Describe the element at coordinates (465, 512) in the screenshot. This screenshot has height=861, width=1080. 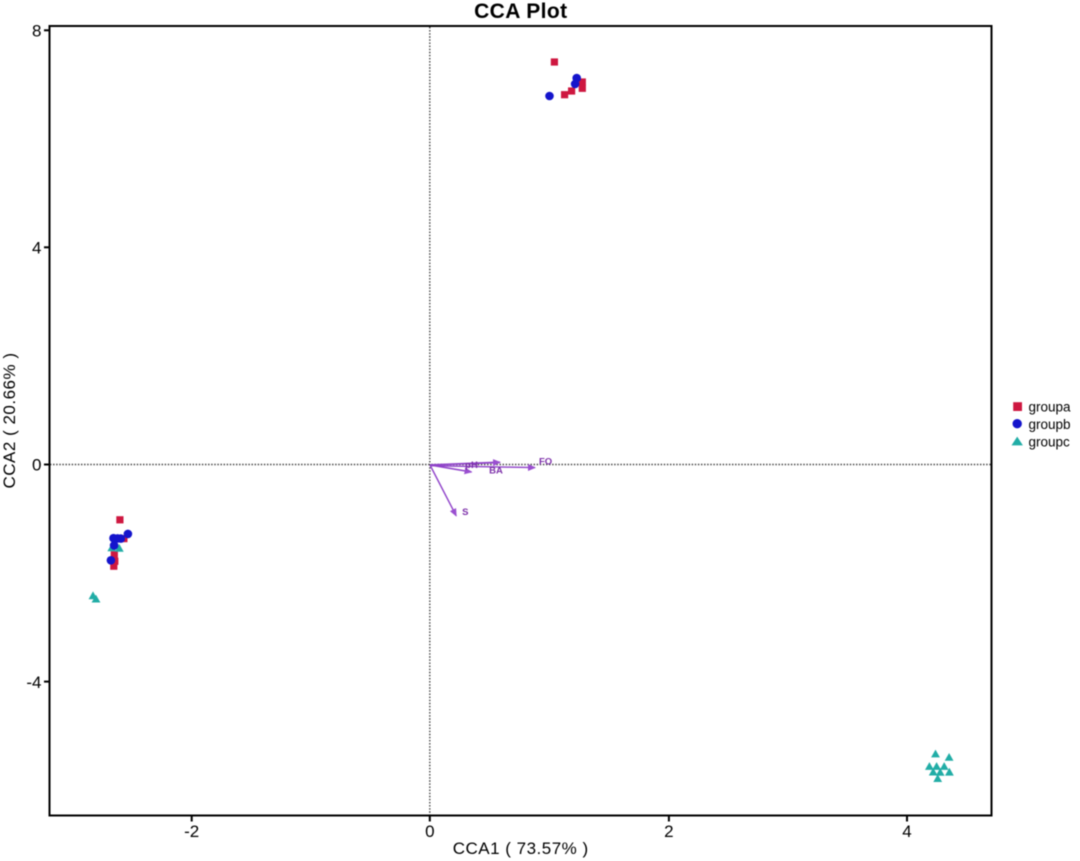
I see `svg-text: S` at that location.